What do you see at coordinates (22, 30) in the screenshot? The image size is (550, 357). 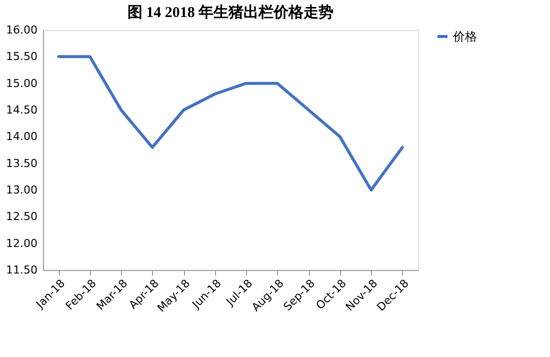 I see `y-tick-label: 16.00` at bounding box center [22, 30].